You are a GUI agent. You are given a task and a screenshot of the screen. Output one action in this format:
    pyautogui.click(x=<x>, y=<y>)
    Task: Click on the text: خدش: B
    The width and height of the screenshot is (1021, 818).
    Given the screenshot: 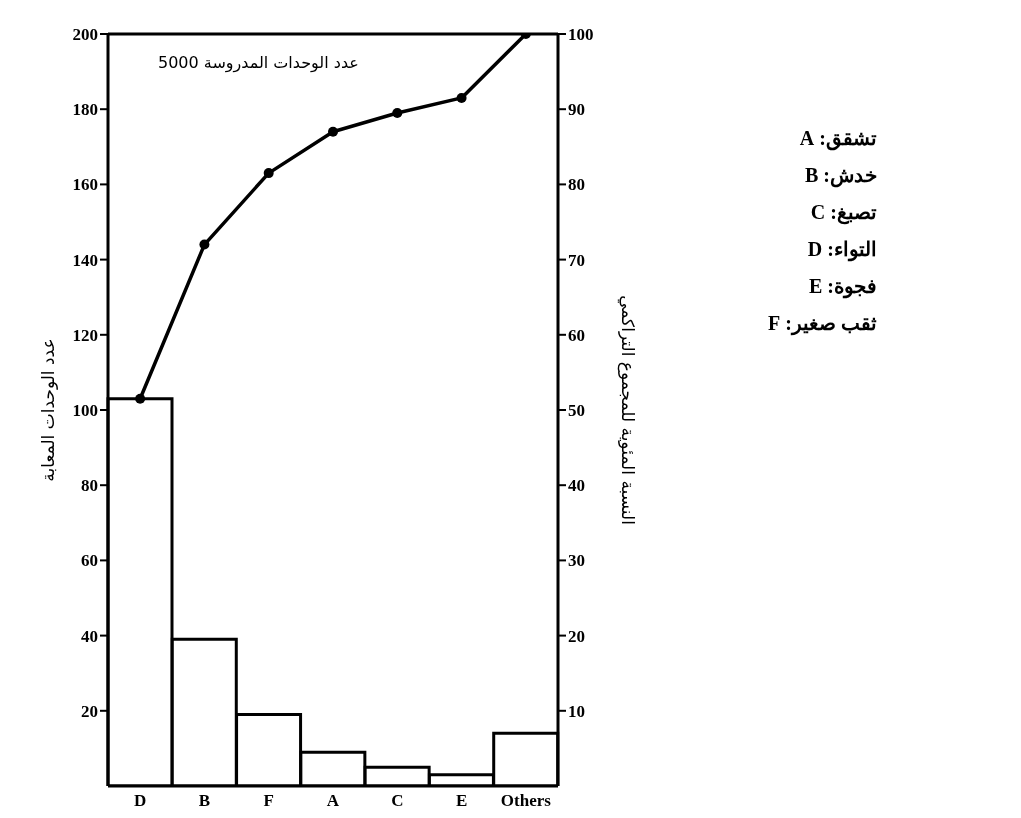 What is the action you would take?
    pyautogui.click(x=840, y=176)
    